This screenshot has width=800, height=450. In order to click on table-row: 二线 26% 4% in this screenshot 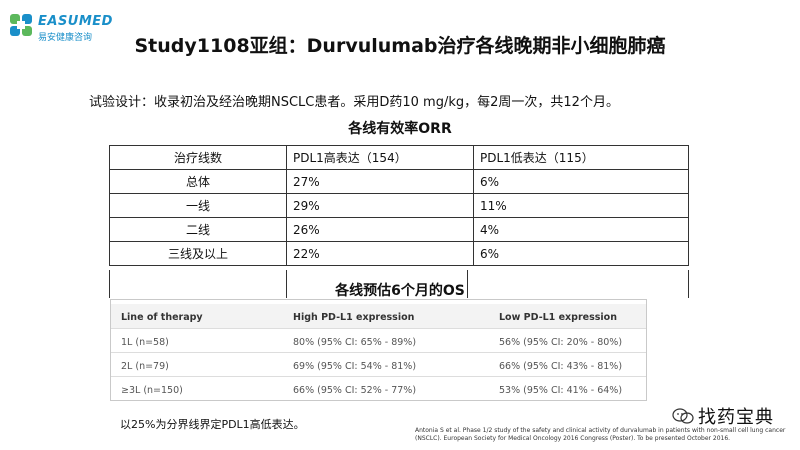, I will do `click(399, 229)`.